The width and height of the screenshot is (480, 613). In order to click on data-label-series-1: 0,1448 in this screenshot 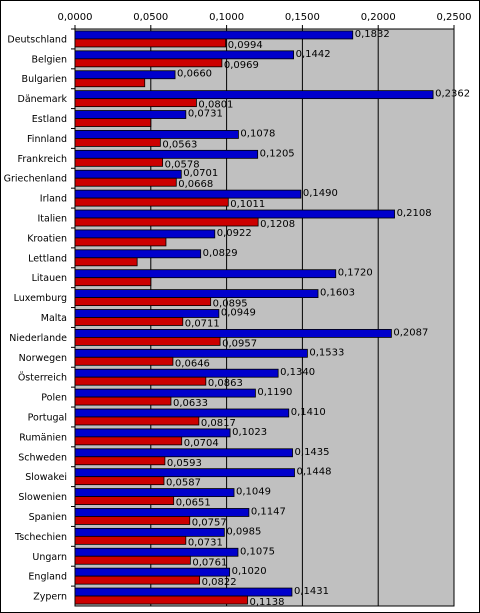, I will do `click(314, 472)`.